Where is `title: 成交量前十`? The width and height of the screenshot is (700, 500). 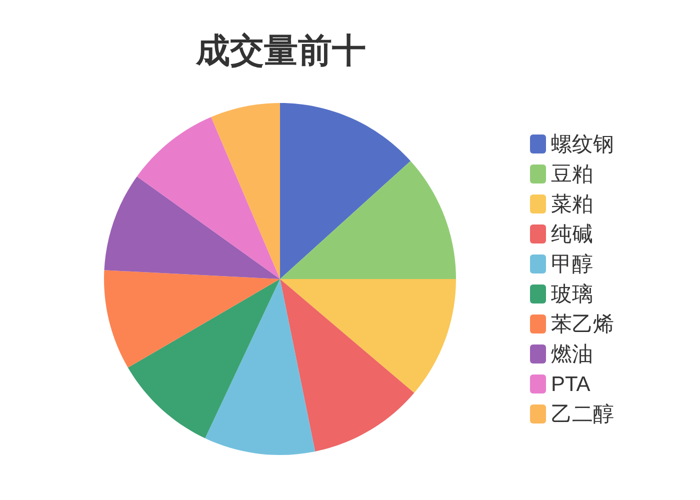
title: 成交量前十 is located at coordinates (281, 51).